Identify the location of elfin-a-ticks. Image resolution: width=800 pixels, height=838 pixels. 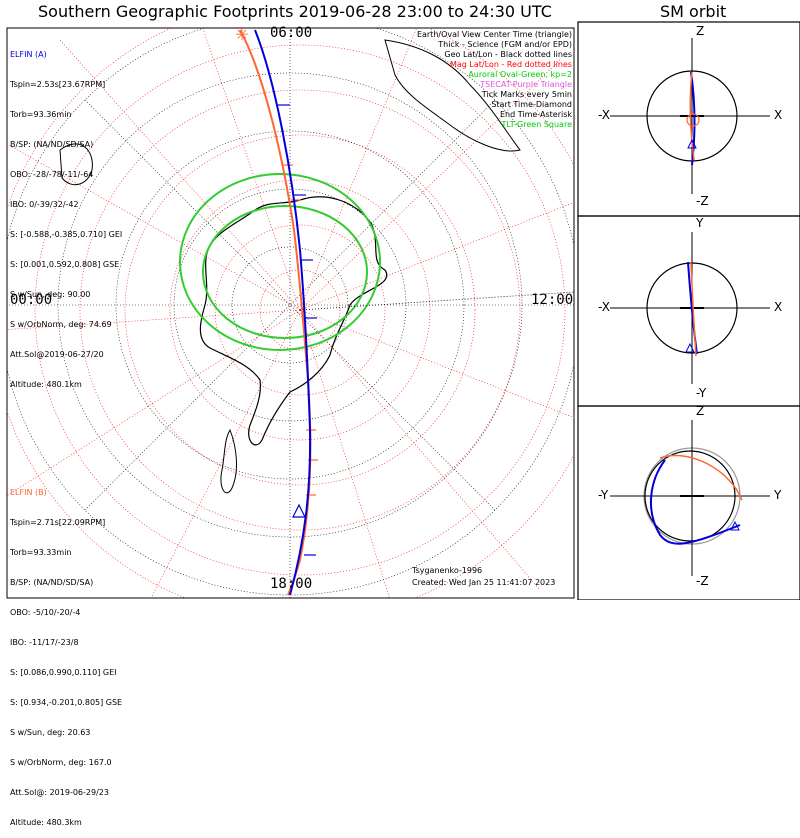
(297, 330).